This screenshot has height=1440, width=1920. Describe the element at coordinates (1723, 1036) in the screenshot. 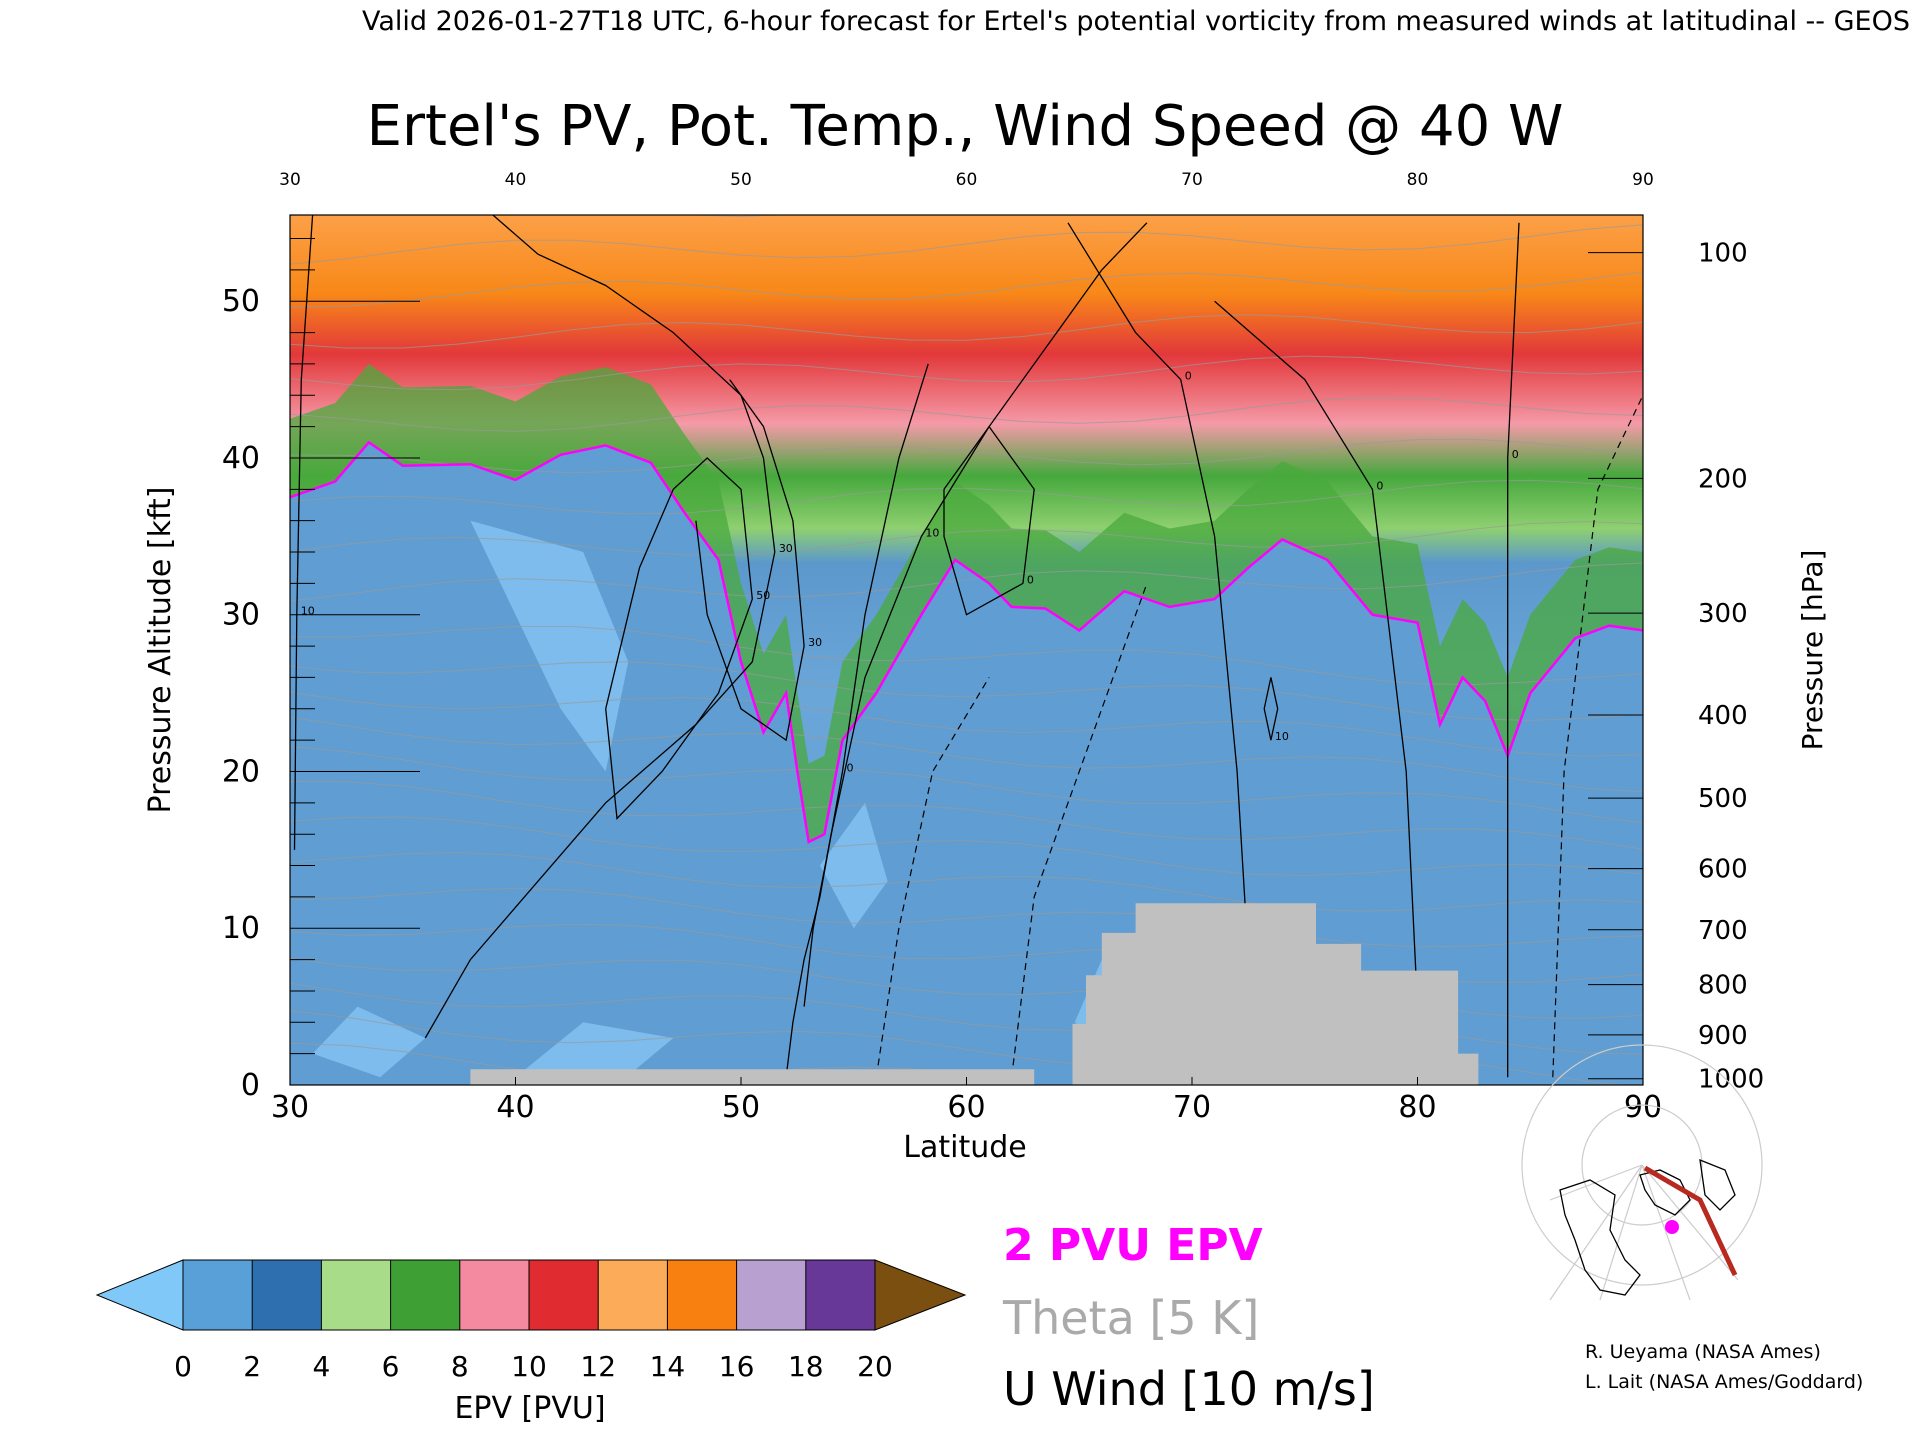

I see `pressure-tick-label-900: 900` at that location.